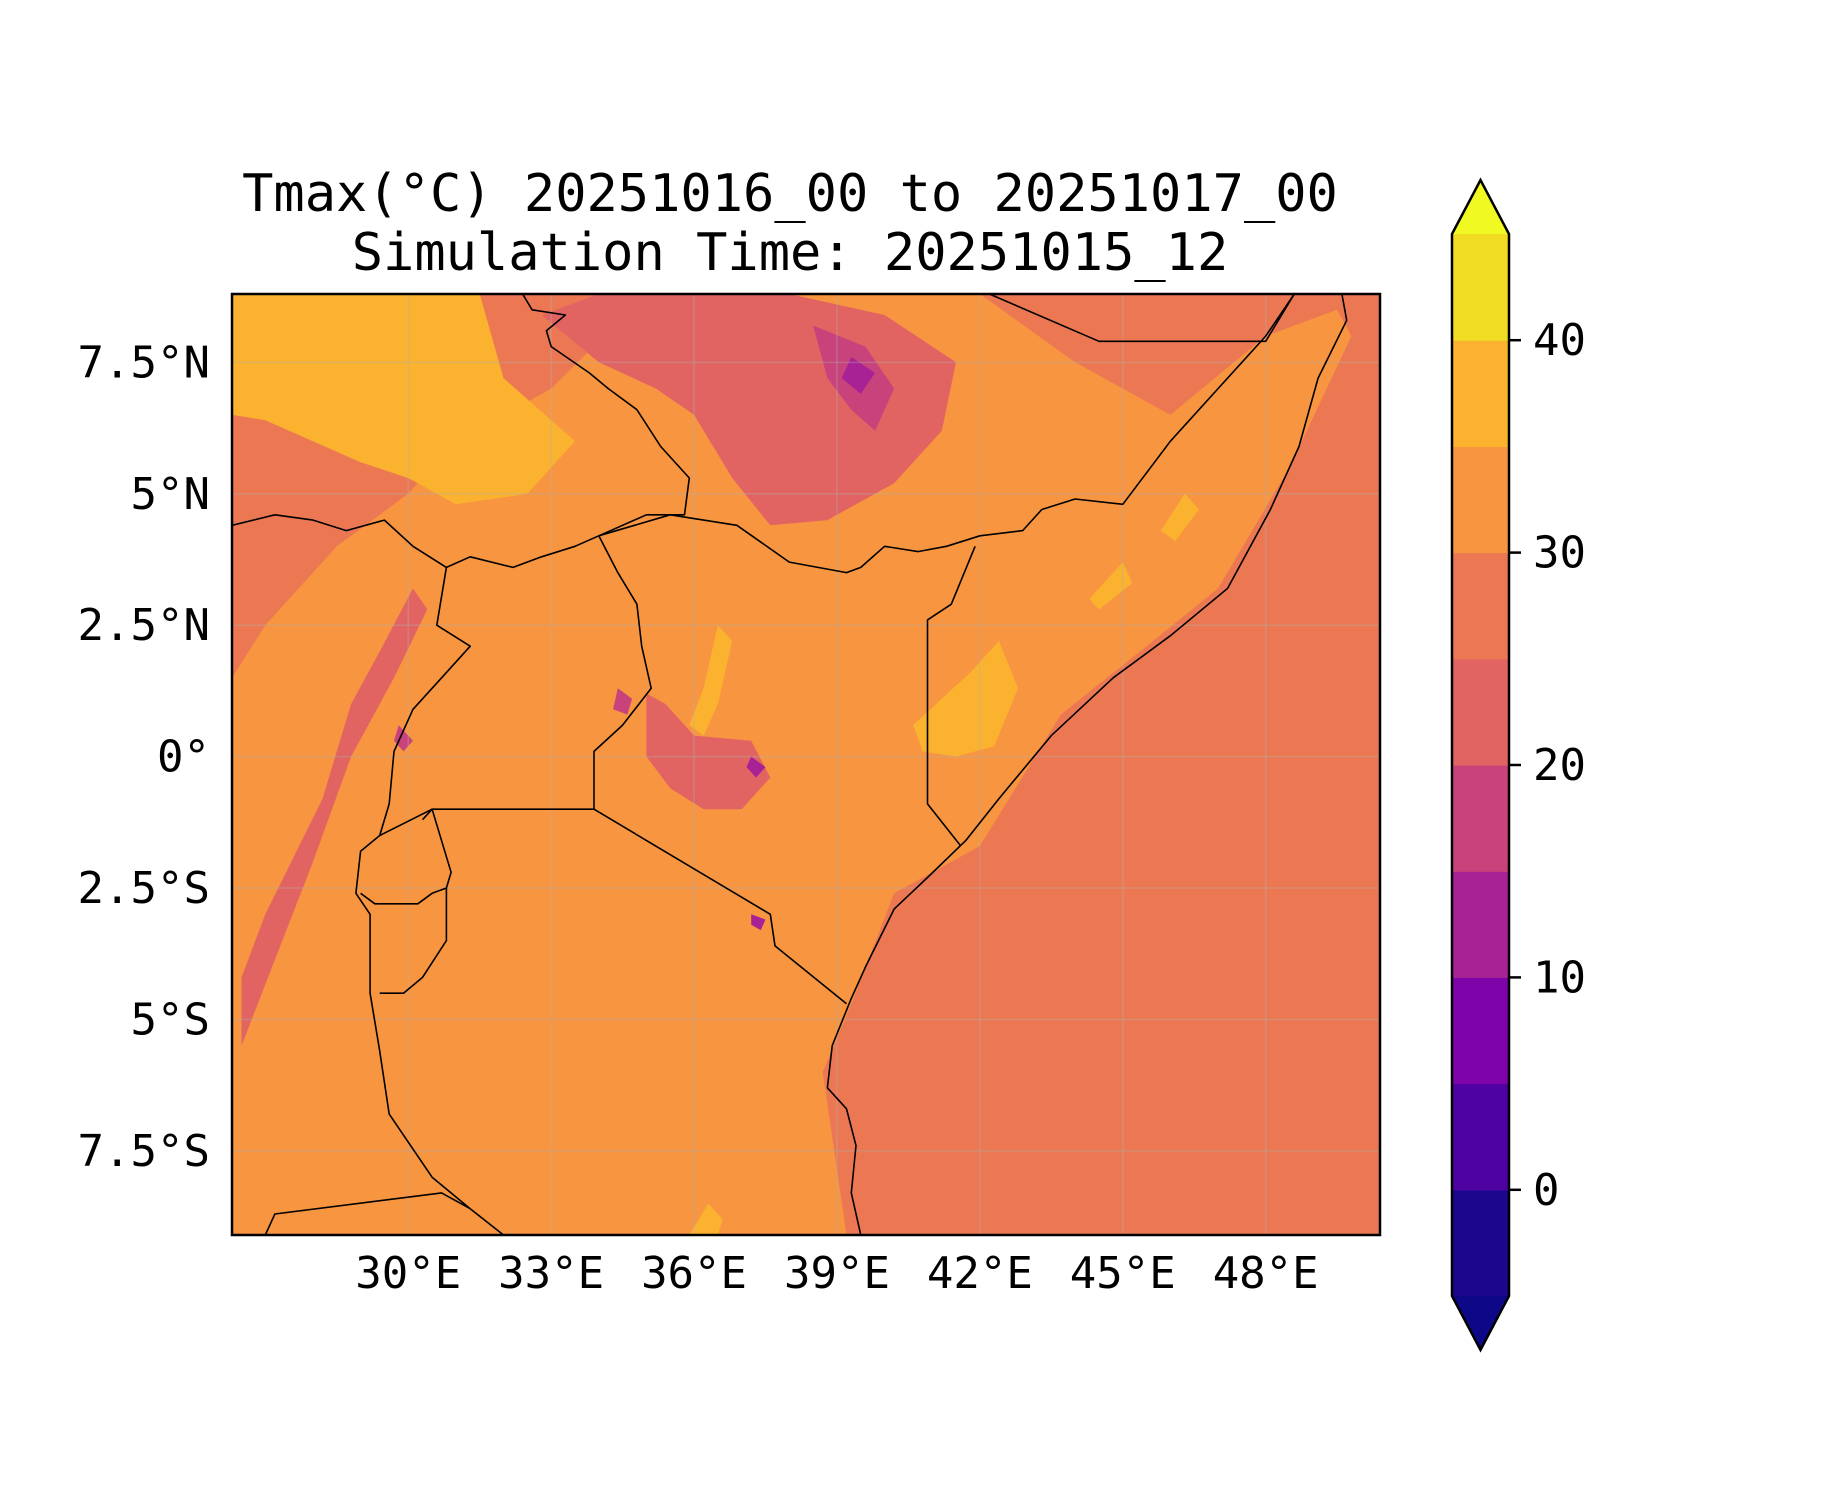  What do you see at coordinates (790, 194) in the screenshot?
I see `title-line-1: Tmax(°C) 20251016_00 to 20251017_00` at bounding box center [790, 194].